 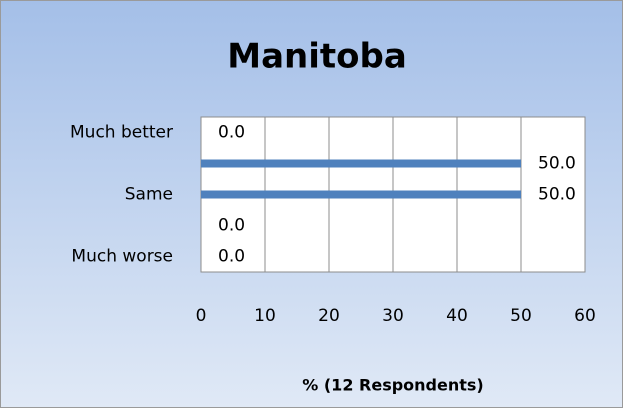 What do you see at coordinates (149, 195) in the screenshot?
I see `y-tick-label: Same` at bounding box center [149, 195].